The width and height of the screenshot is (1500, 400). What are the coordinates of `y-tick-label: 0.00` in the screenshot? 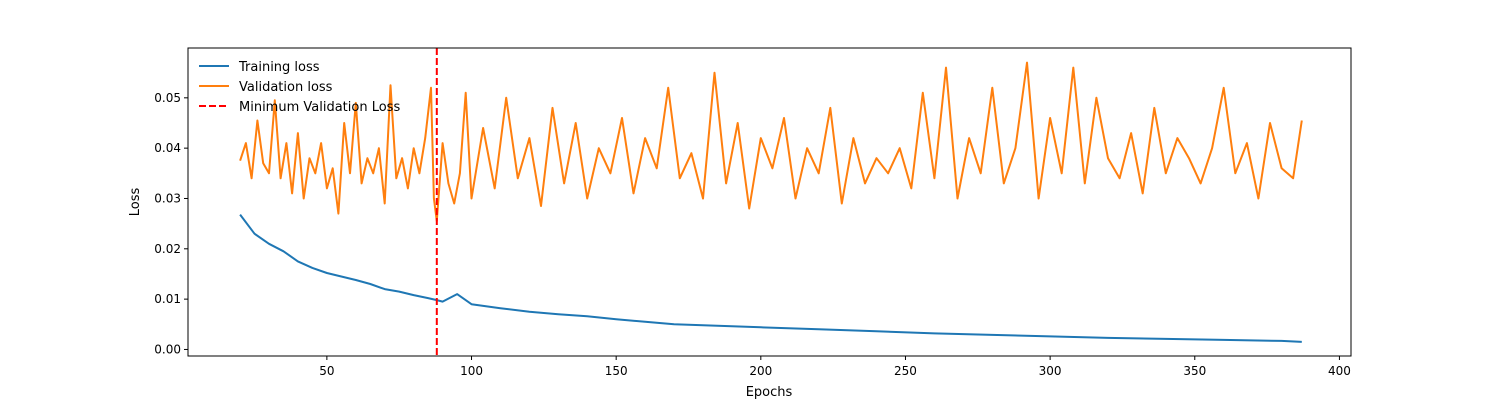 It's located at (167, 349).